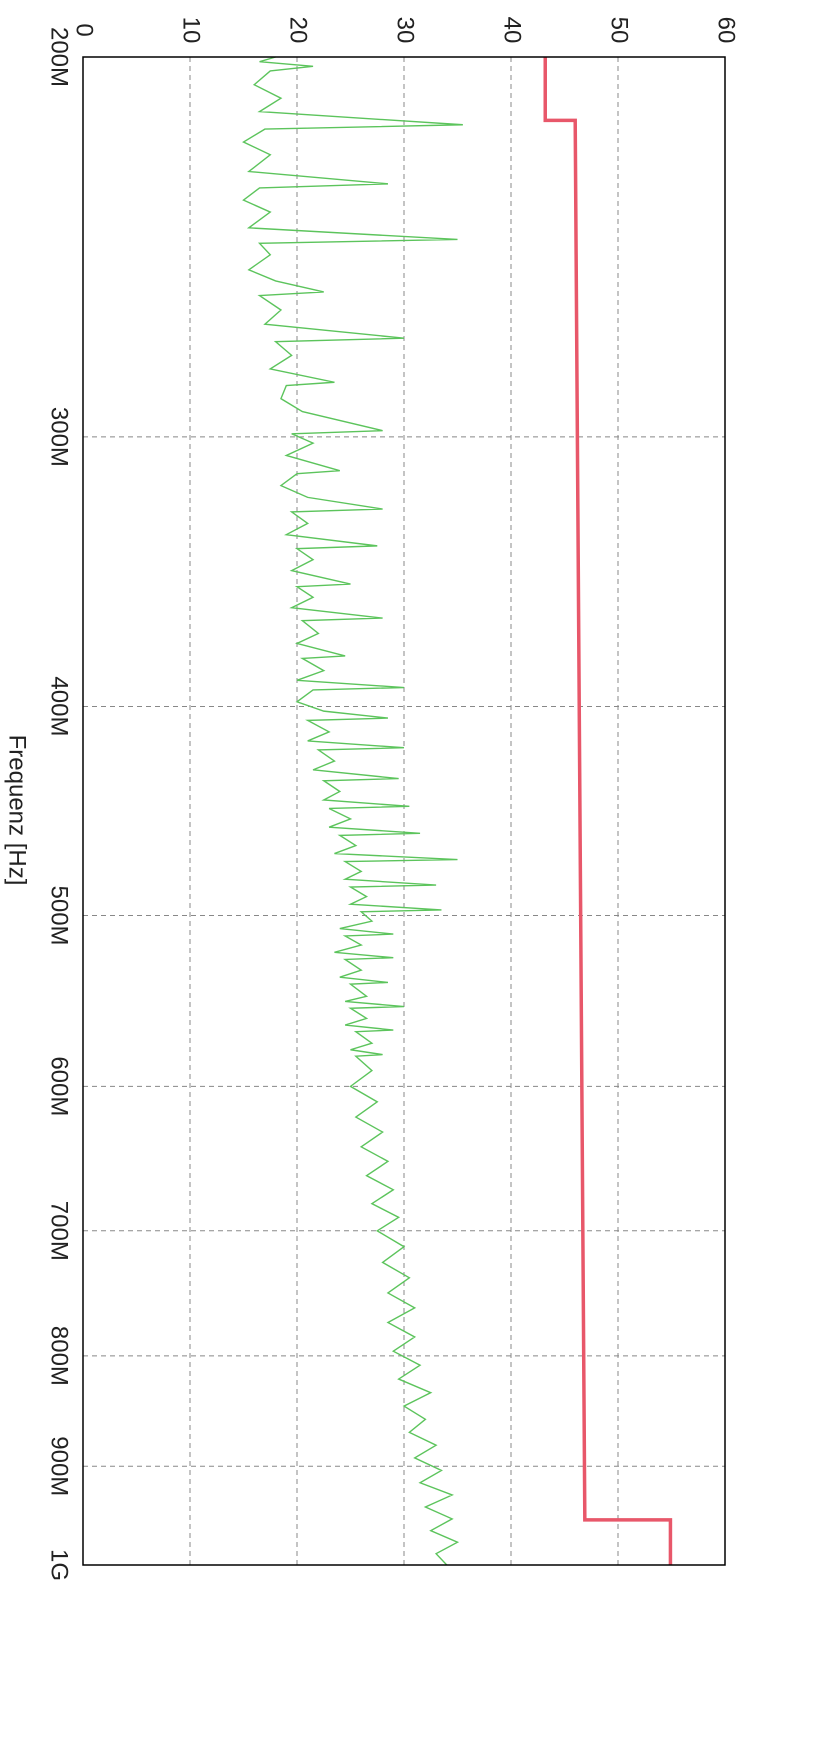 The height and width of the screenshot is (1752, 826). Describe the element at coordinates (59, 916) in the screenshot. I see `x-tick-label: 500M` at that location.